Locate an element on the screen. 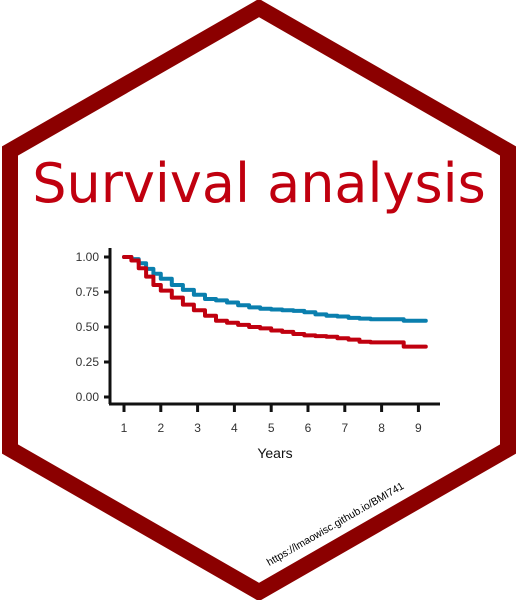 The height and width of the screenshot is (600, 518). x-tick-label: 3 is located at coordinates (197, 428).